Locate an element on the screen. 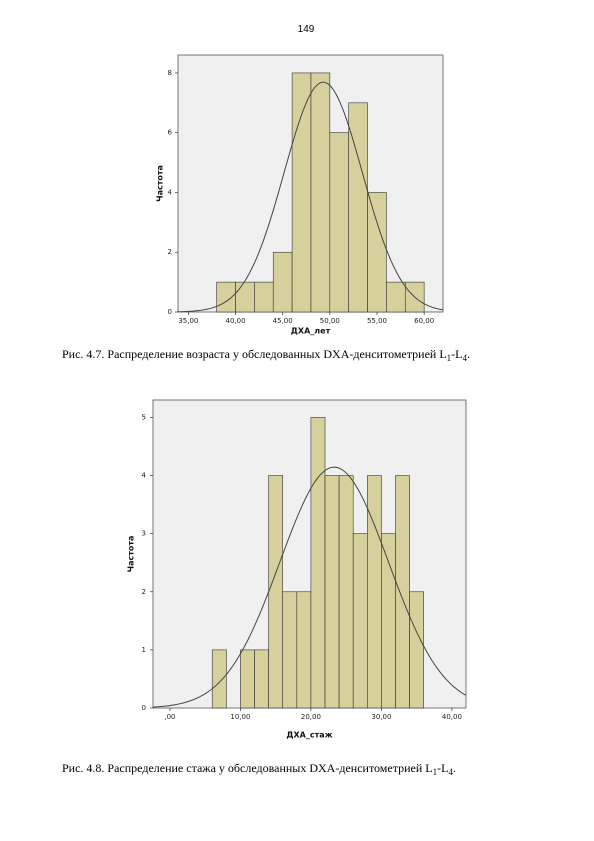 The image size is (594, 841). x-tick-label: 50,00 is located at coordinates (330, 321).